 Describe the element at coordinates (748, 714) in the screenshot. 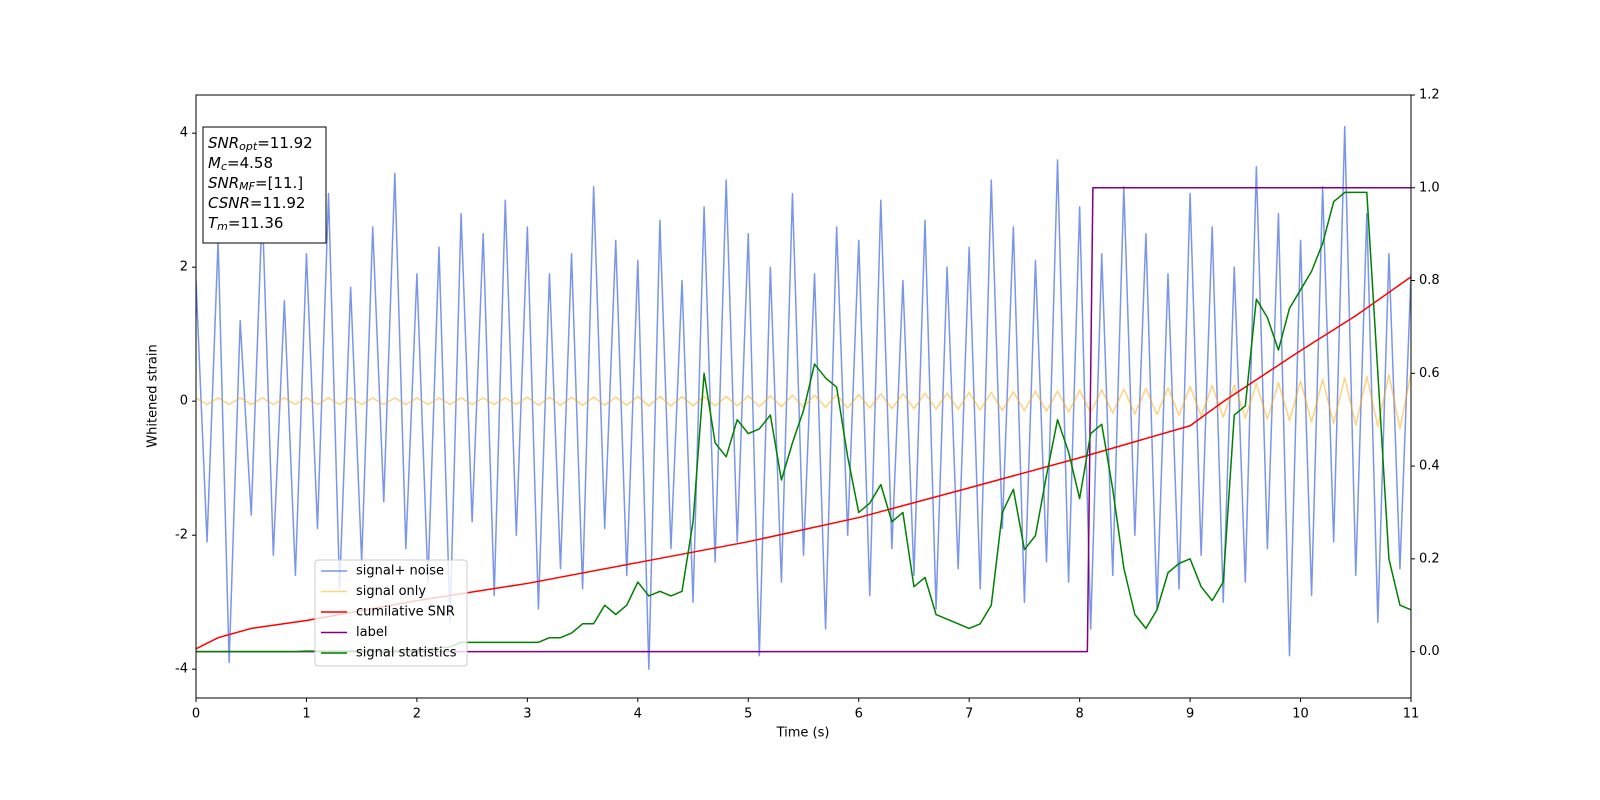

I see `x-tick-label: 5` at that location.